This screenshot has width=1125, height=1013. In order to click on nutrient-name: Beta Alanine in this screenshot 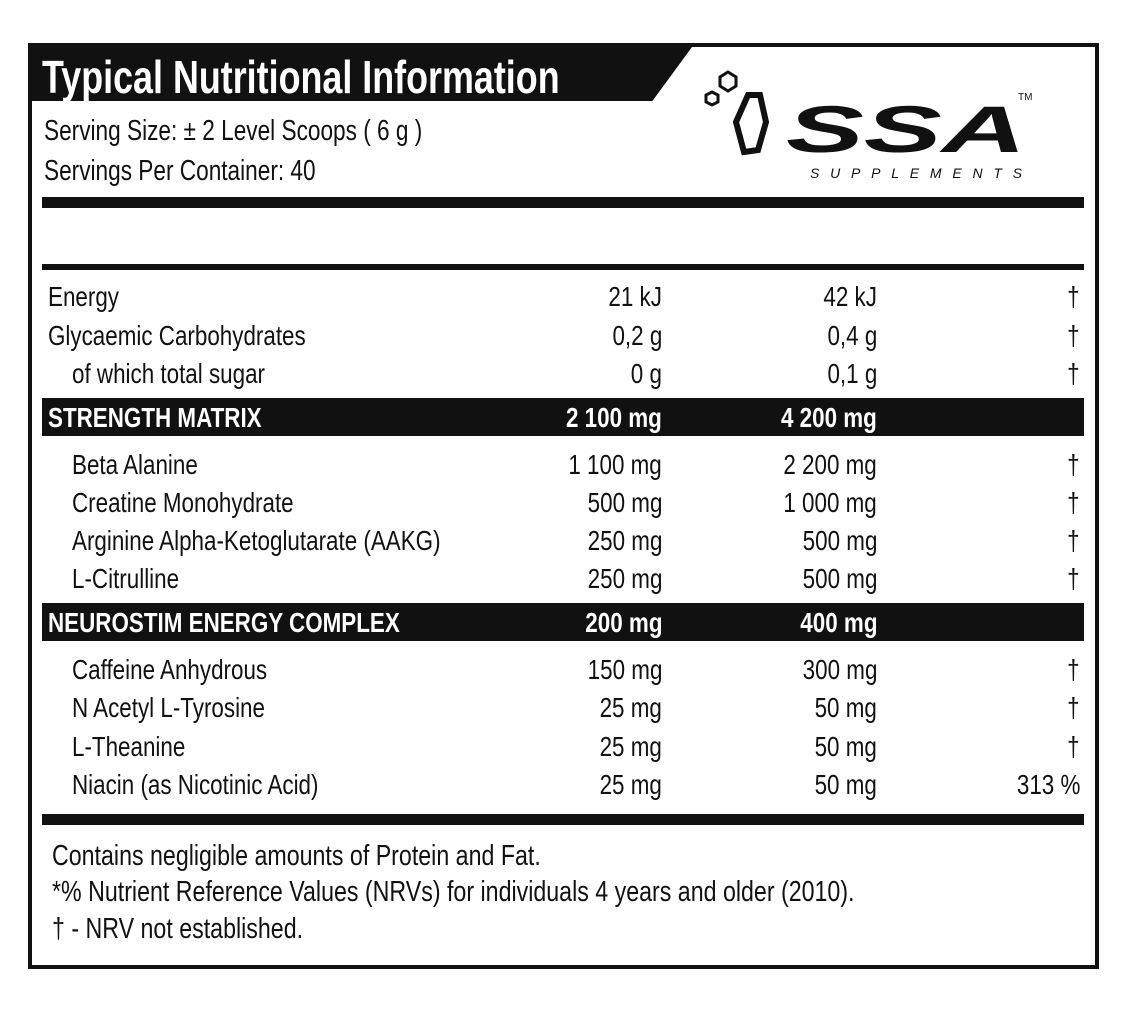, I will do `click(135, 464)`.